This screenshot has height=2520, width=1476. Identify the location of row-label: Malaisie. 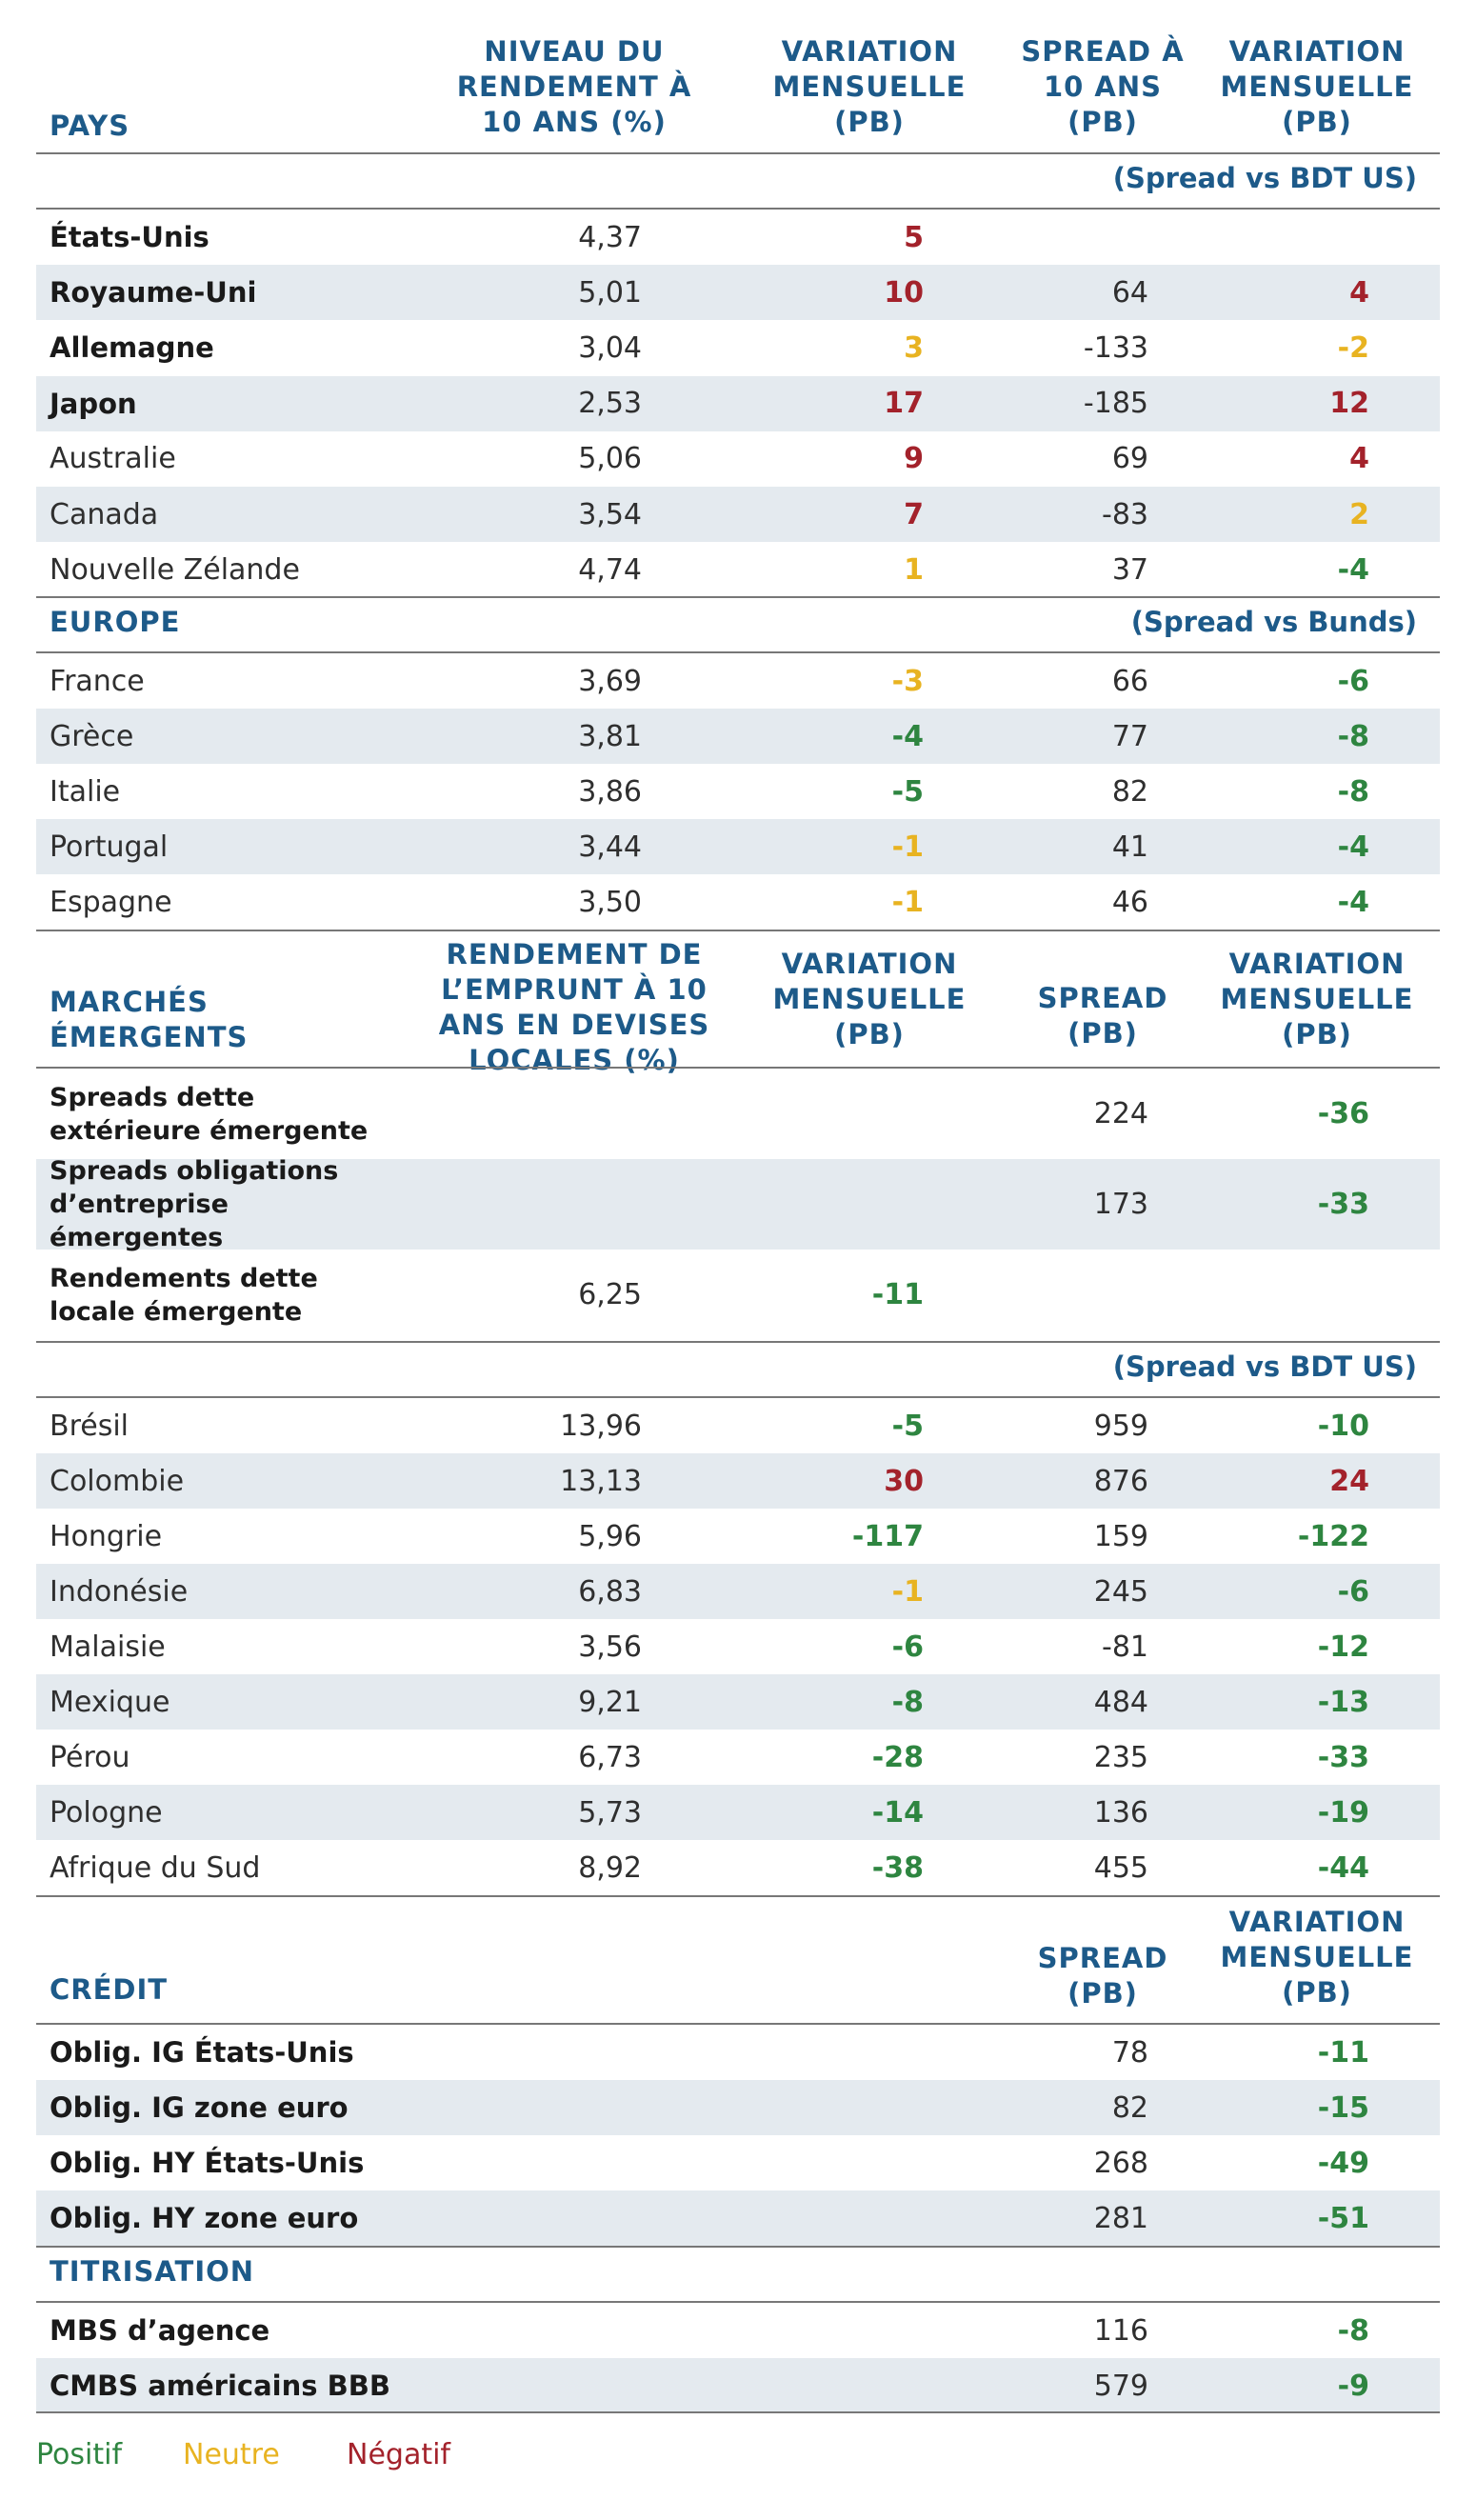
(108, 1647).